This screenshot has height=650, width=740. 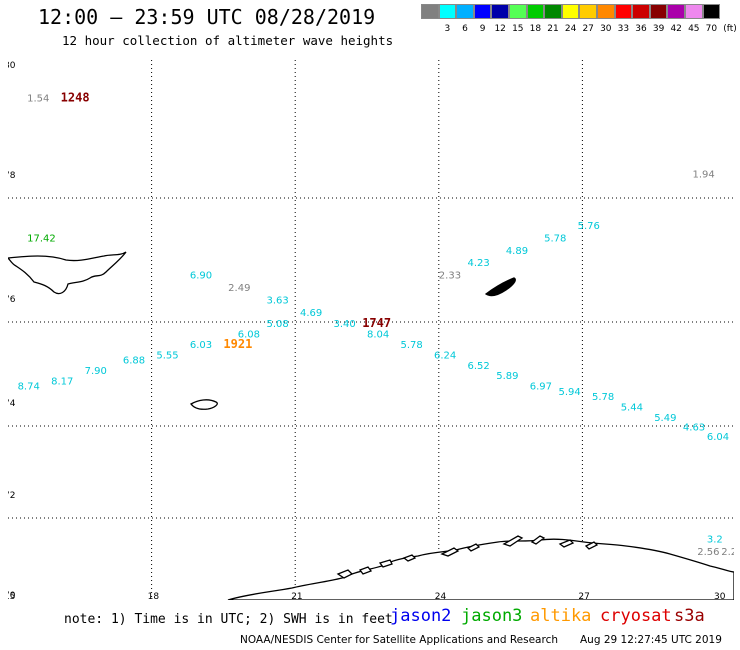 What do you see at coordinates (694, 428) in the screenshot?
I see `wave-height-label: 4.63` at bounding box center [694, 428].